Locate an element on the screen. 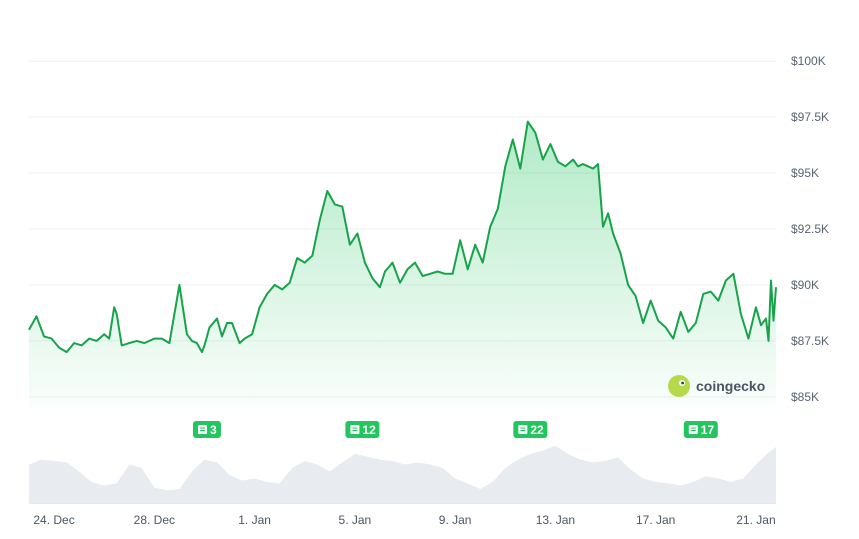 This screenshot has height=539, width=859. x-tick-label: 9. Jan is located at coordinates (455, 520).